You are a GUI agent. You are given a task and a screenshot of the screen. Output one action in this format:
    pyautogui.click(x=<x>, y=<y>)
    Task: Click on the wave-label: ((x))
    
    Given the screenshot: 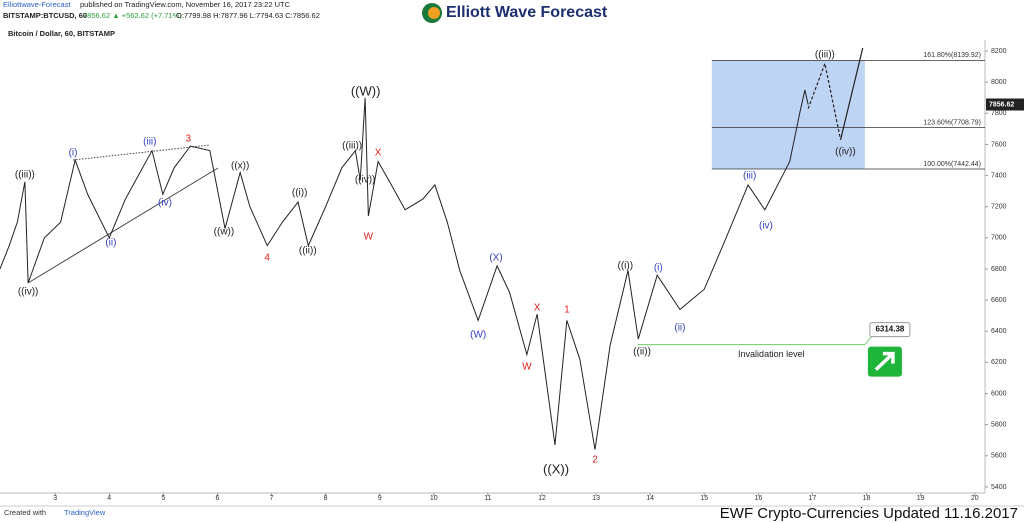 What is the action you would take?
    pyautogui.click(x=240, y=166)
    